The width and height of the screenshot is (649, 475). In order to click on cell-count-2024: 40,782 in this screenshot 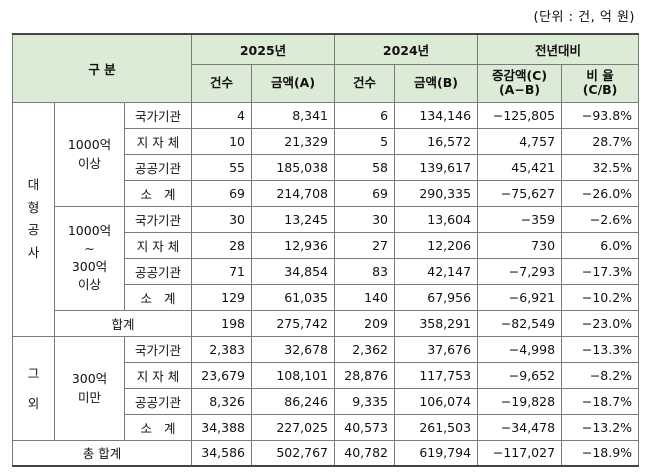, I will do `click(365, 453)`.